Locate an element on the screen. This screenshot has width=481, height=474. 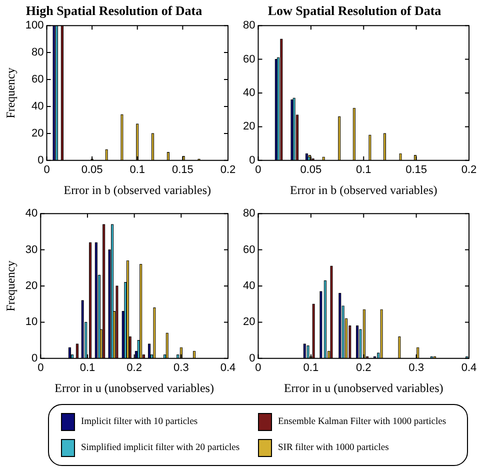
chart-title: Low Spatial Resolution of Data is located at coordinates (355, 10).